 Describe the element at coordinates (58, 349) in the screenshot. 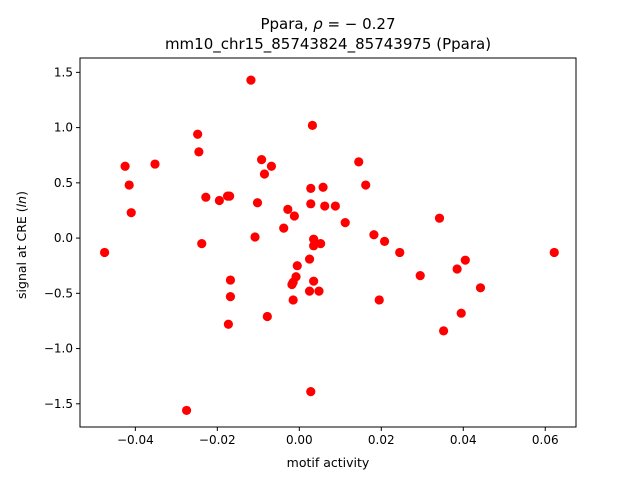

I see `y-tick-label-1: −1.0` at that location.